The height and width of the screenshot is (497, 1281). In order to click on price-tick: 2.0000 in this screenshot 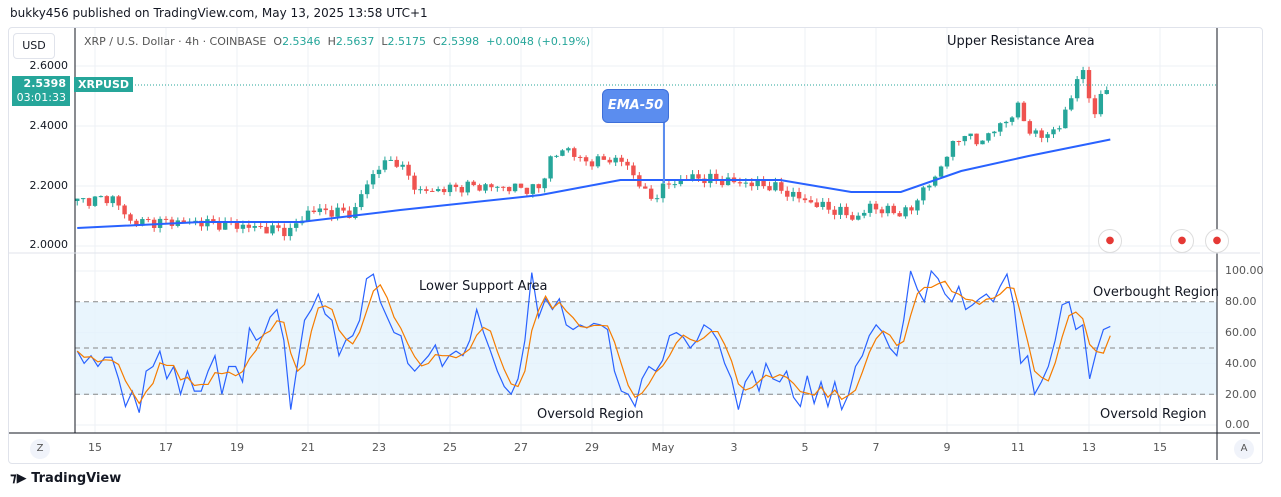, I will do `click(49, 244)`.